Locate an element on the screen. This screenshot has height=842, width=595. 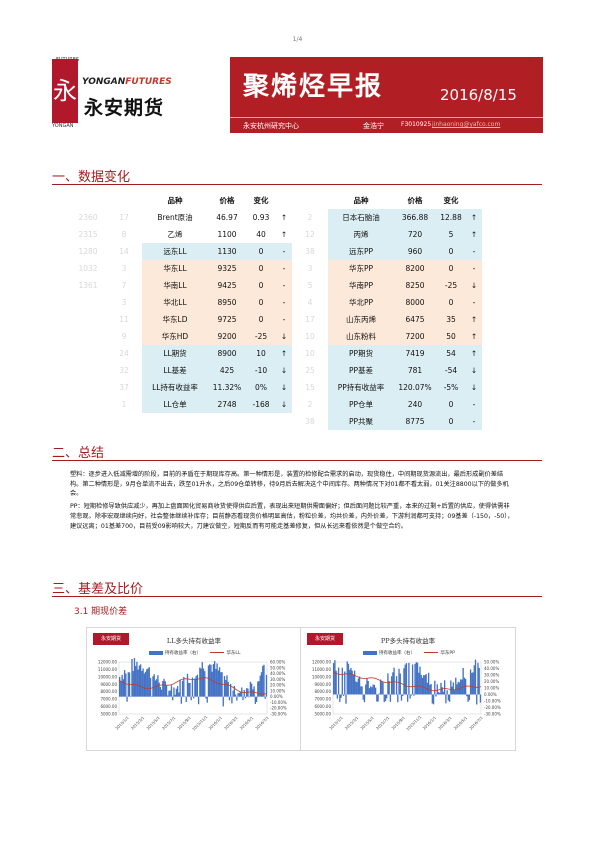
ghost-index: 7 is located at coordinates (124, 285).